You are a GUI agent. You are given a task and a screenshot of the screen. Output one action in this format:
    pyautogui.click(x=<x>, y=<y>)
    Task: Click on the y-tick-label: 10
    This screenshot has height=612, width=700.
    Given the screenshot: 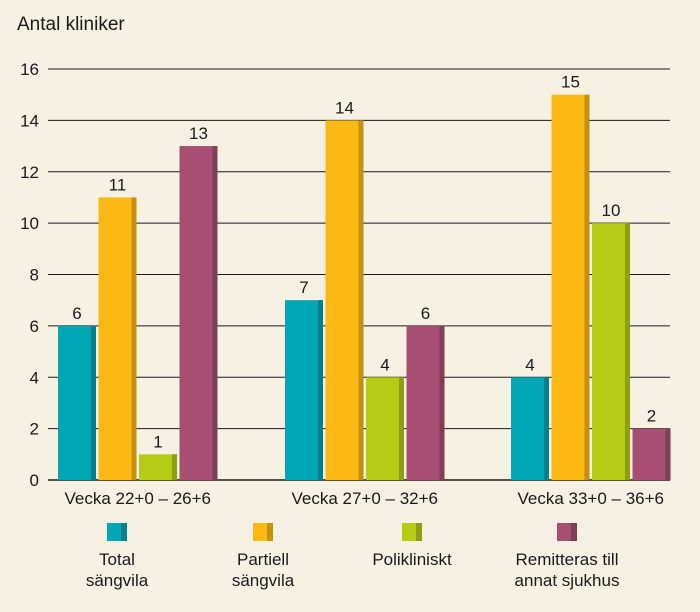 What is the action you would take?
    pyautogui.click(x=29, y=223)
    